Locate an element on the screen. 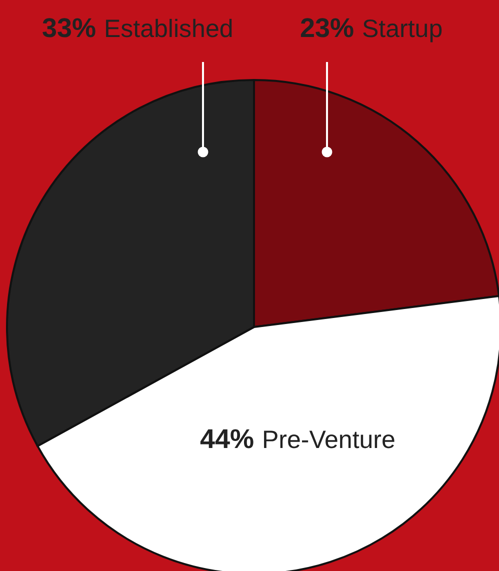  slice-label: Startup is located at coordinates (402, 29).